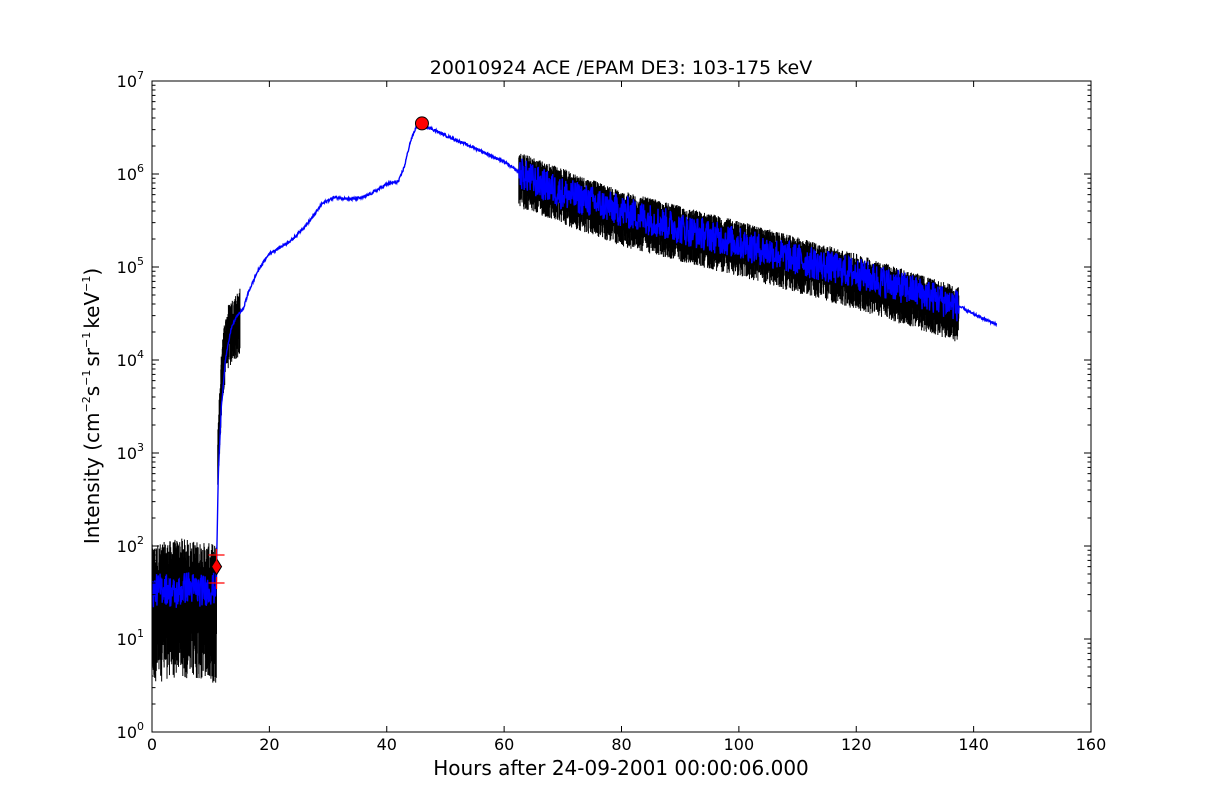 This screenshot has height=812, width=1212. Describe the element at coordinates (387, 744) in the screenshot. I see `x-tick-label: 40` at that location.